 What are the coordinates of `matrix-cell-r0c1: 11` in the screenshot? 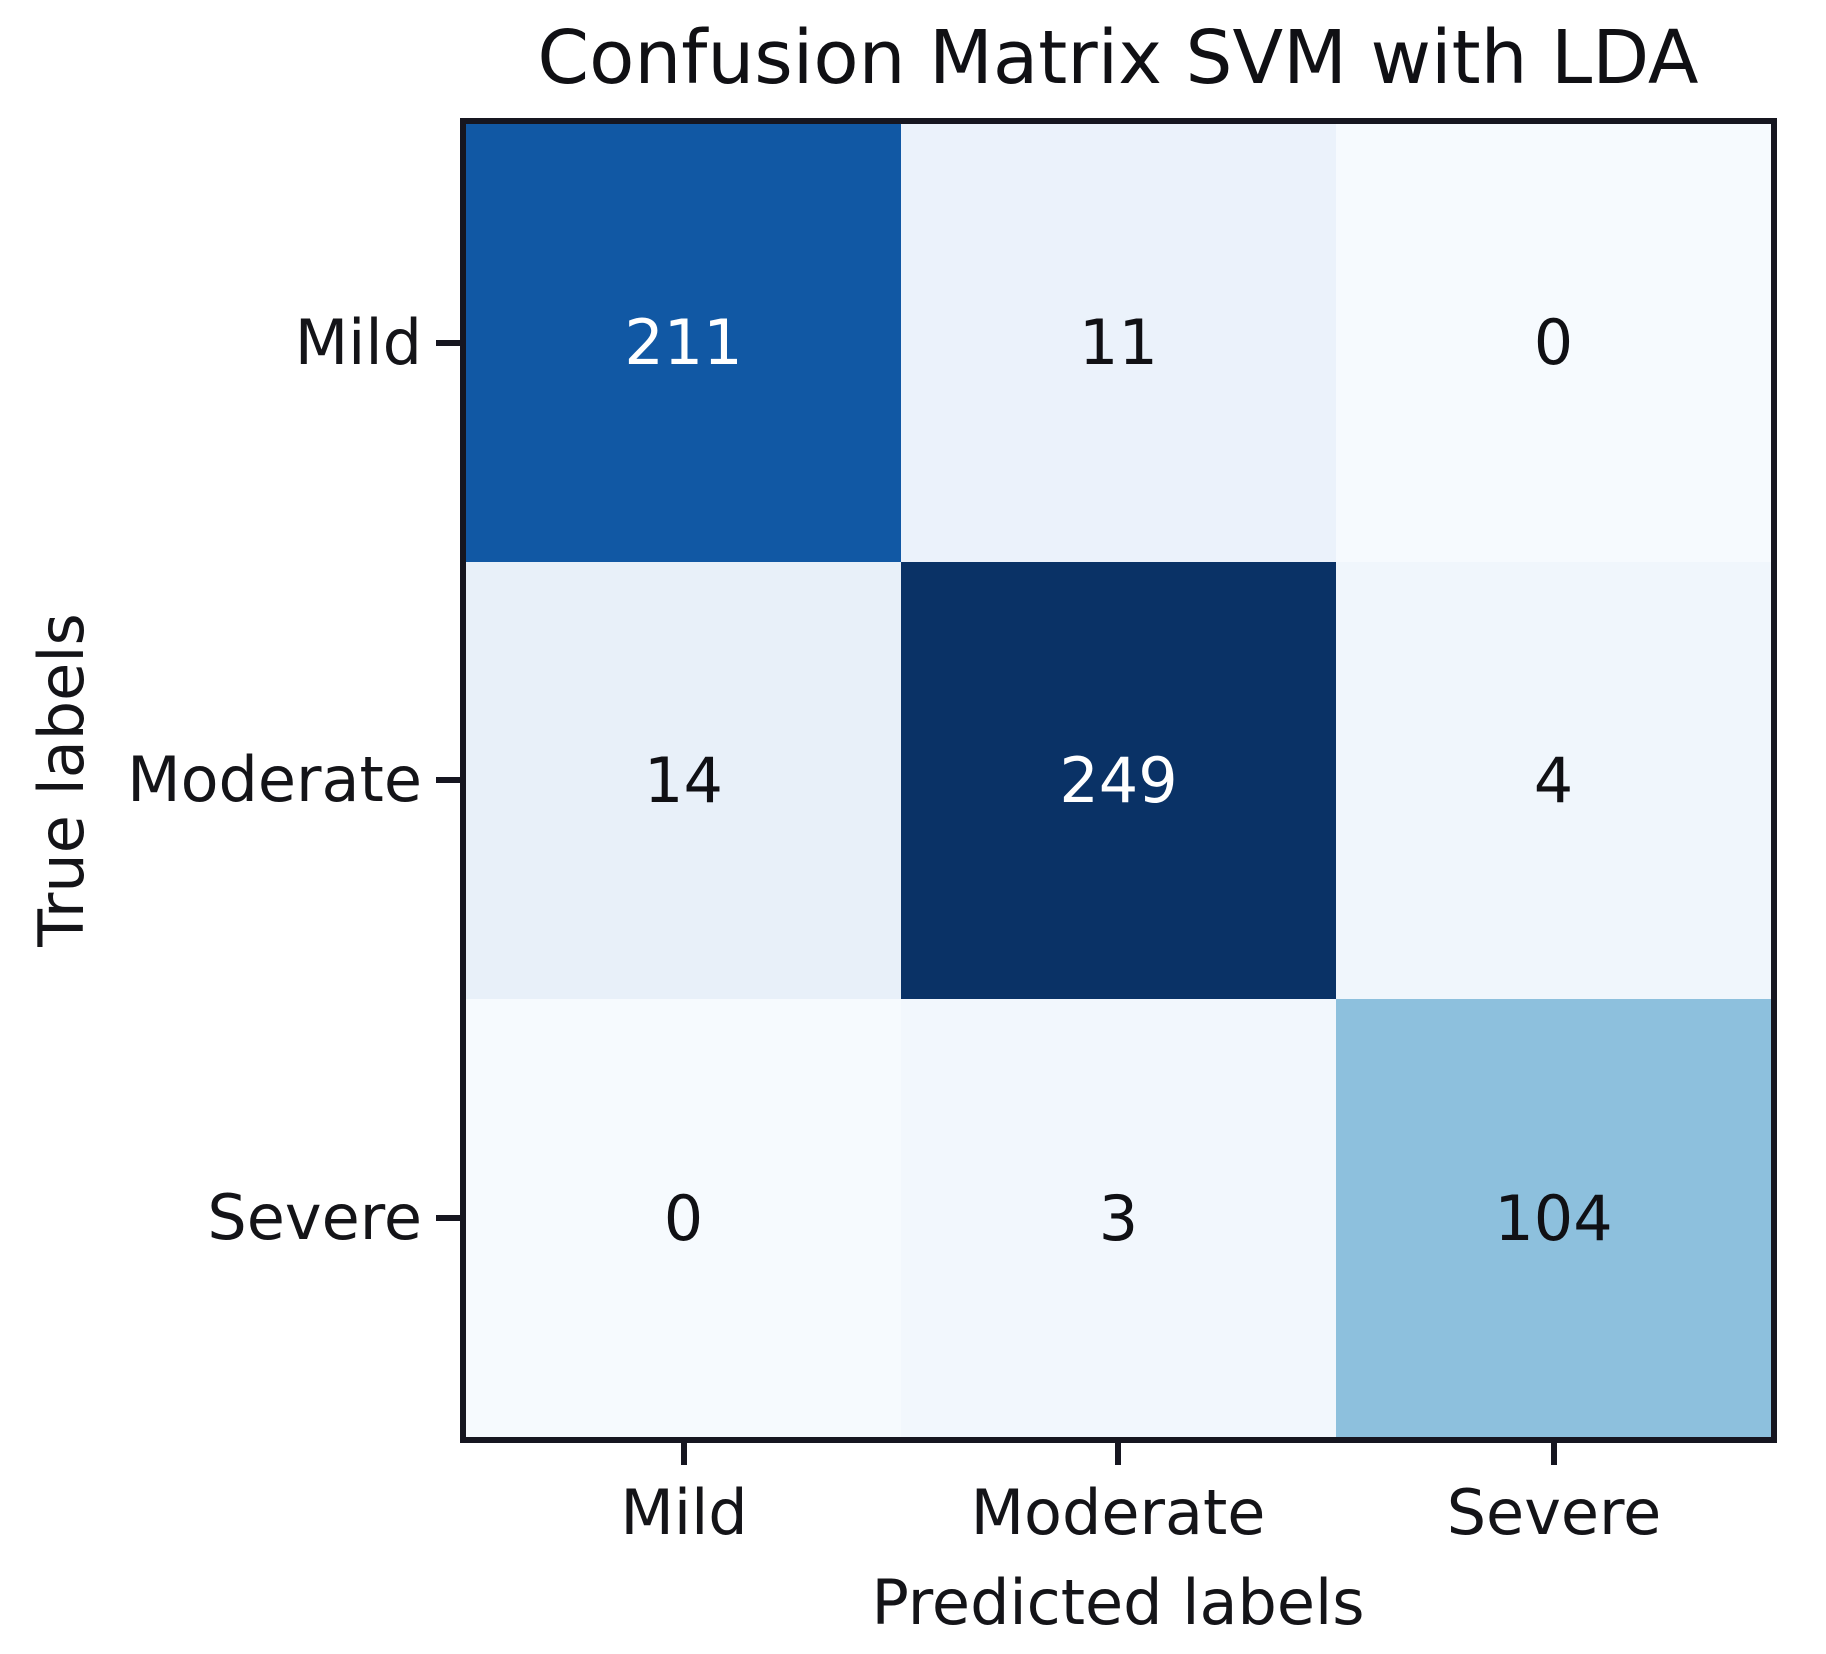 It's located at (1118, 343).